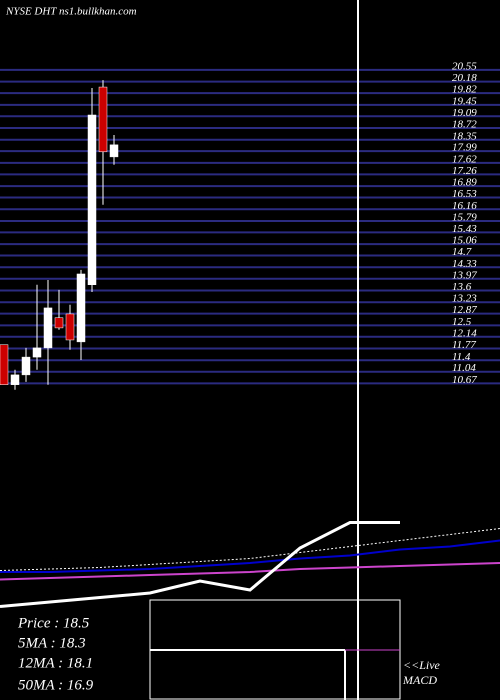 This screenshot has width=500, height=700. Describe the element at coordinates (464, 148) in the screenshot. I see `y-tick-label: 17.99` at that location.